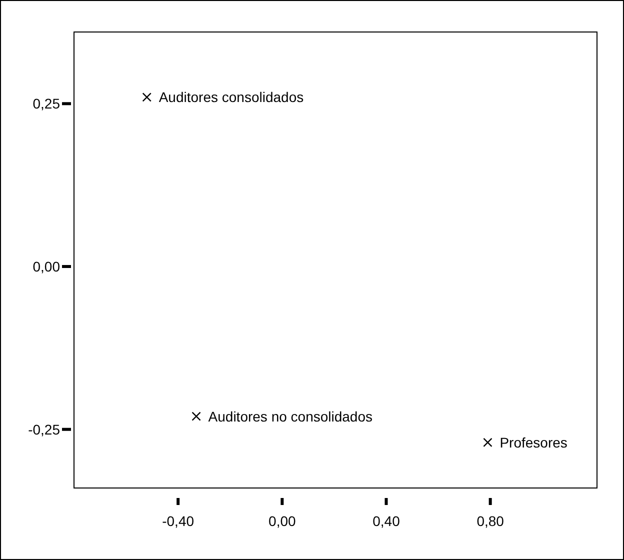 Image resolution: width=624 pixels, height=560 pixels. I want to click on series-label: Auditores consolidados, so click(231, 97).